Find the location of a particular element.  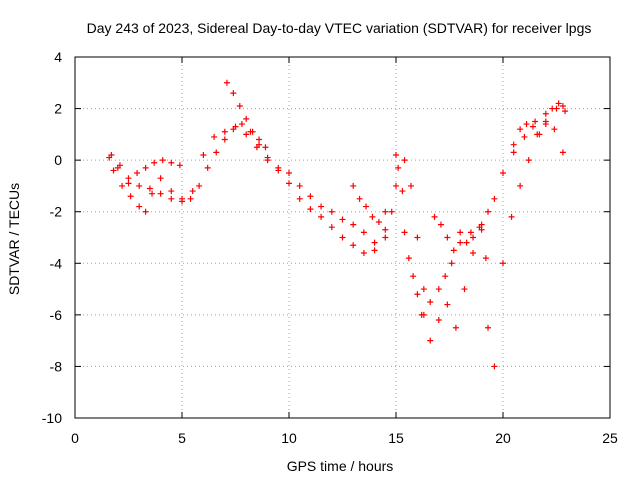

y-tick-label: 0 is located at coordinates (58, 160).